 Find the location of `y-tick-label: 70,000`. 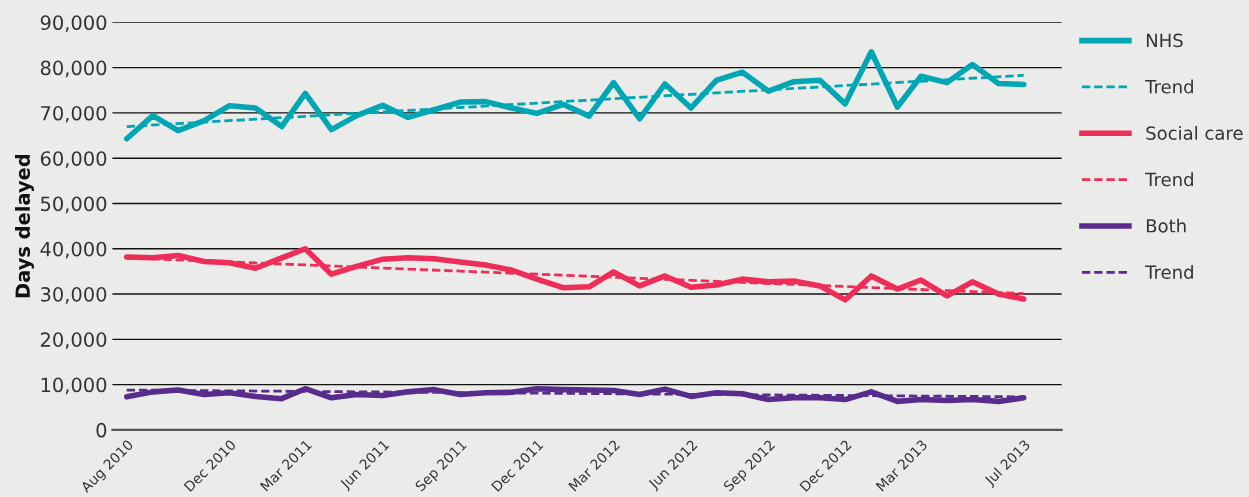

y-tick-label: 70,000 is located at coordinates (74, 114).